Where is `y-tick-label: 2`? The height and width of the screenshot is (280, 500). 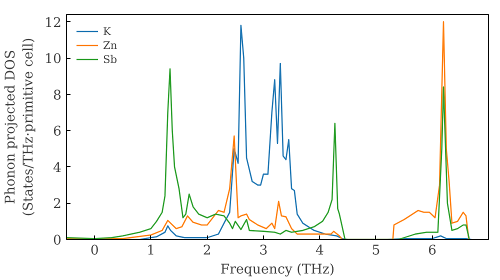
y-tick-label: 2 is located at coordinates (57, 204).